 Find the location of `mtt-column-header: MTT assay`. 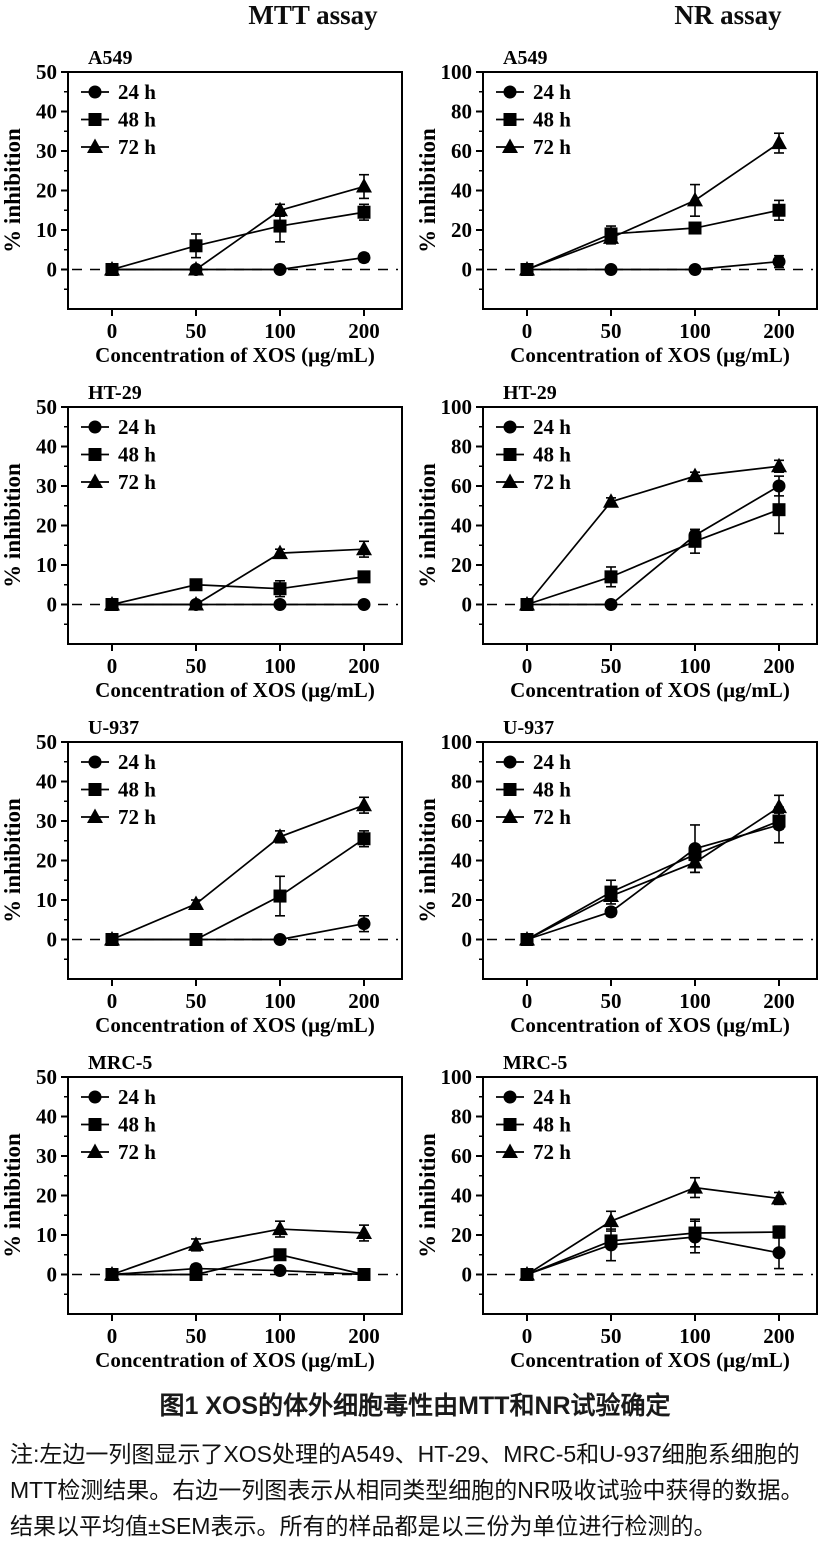

mtt-column-header: MTT assay is located at coordinates (207, 17).